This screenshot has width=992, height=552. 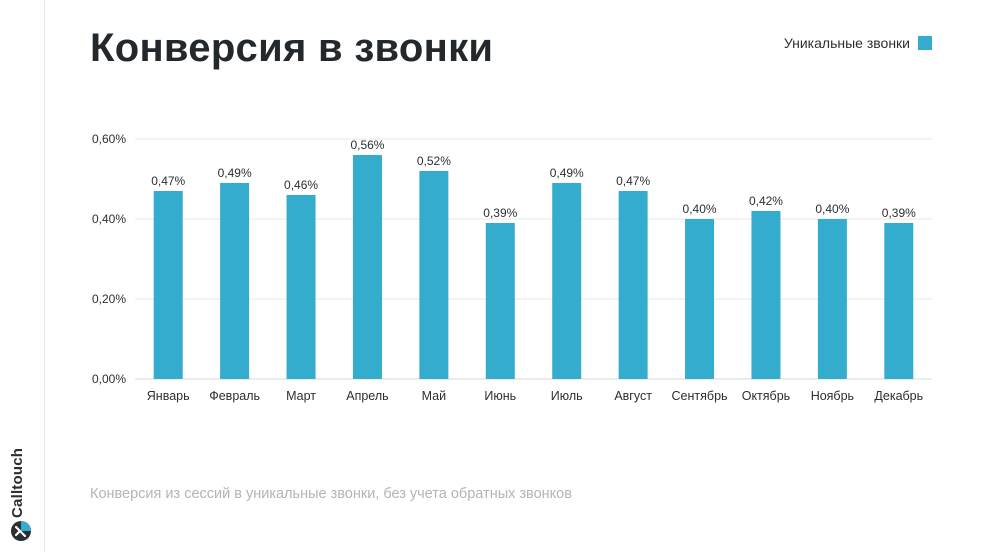 I want to click on x-tick-label: Ноябрь, so click(x=832, y=396).